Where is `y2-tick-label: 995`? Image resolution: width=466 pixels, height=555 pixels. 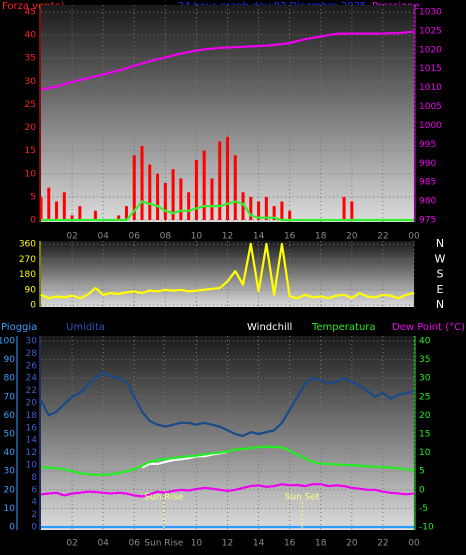
y2-tick-label: 995 is located at coordinates (427, 145).